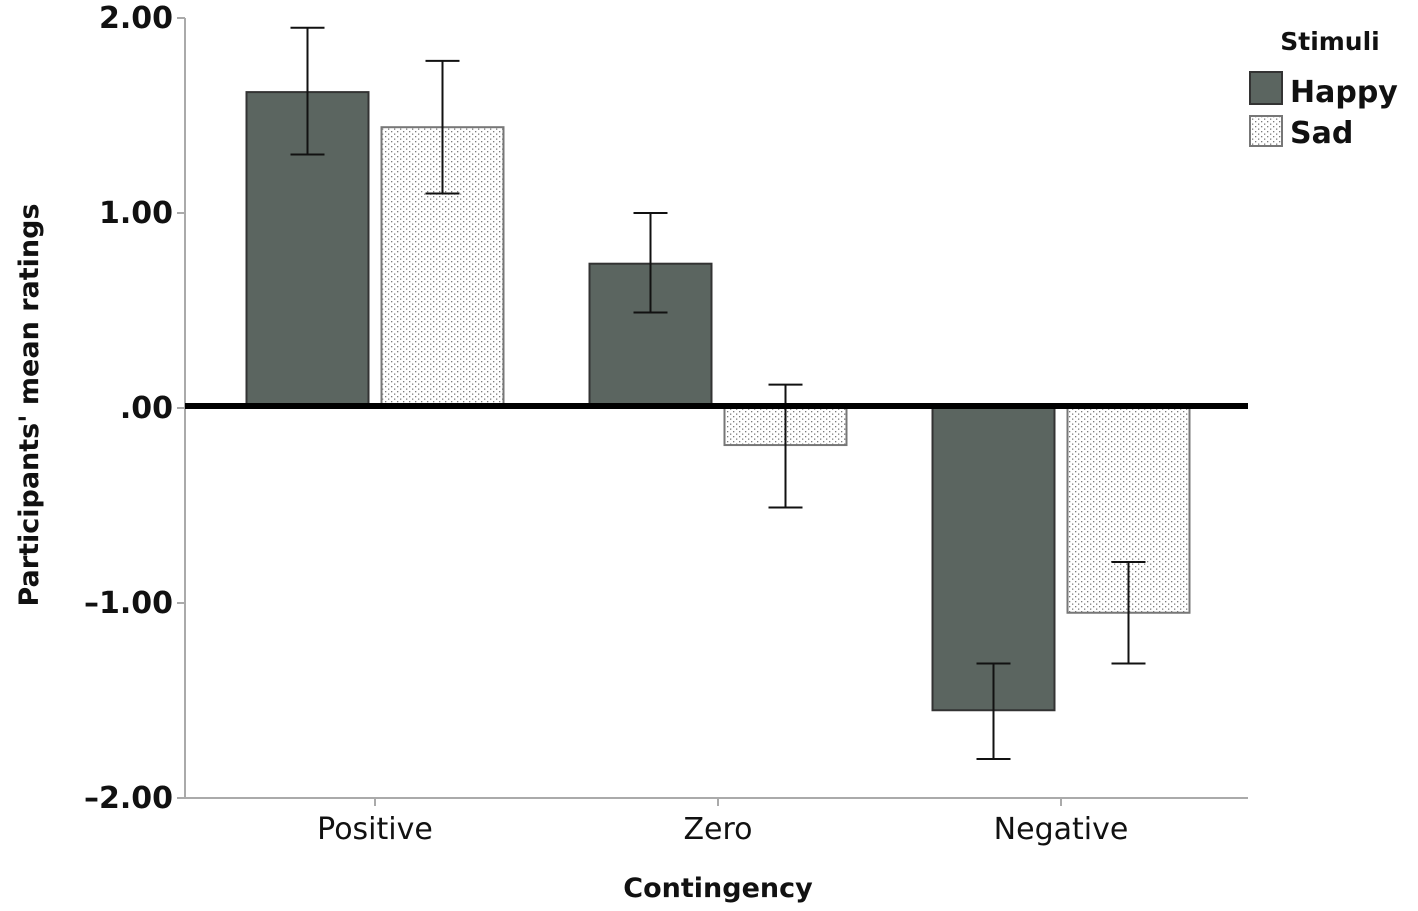 The height and width of the screenshot is (911, 1418). I want to click on legend: Stimuli Happy Sad, so click(1323, 89).